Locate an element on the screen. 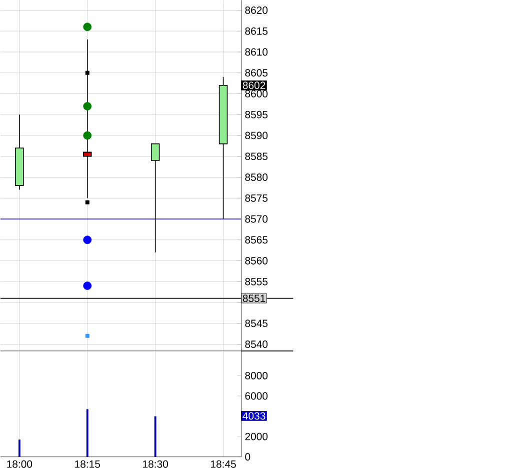  ref-line-label: 8551 is located at coordinates (254, 298).